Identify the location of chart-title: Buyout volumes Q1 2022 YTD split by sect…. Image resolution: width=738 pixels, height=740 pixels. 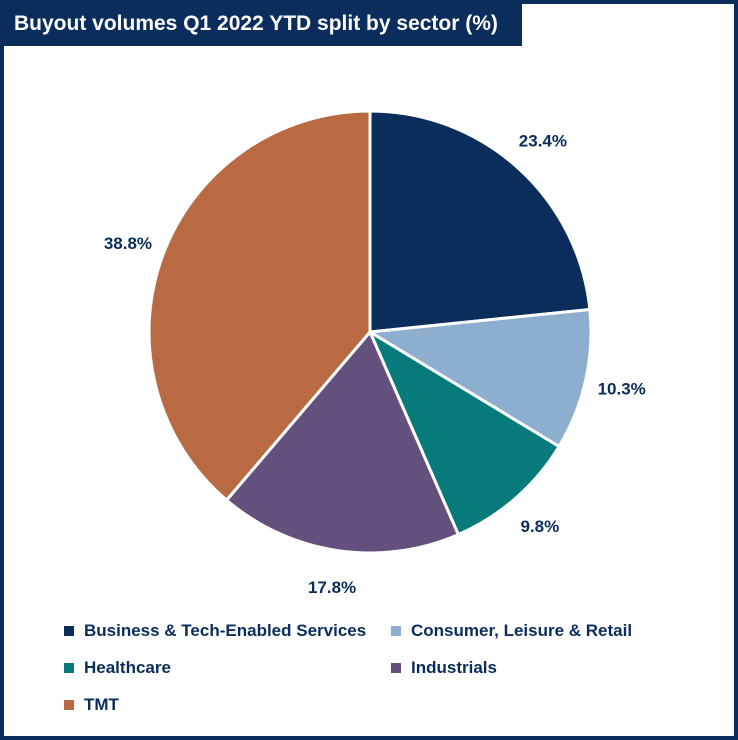
(256, 23).